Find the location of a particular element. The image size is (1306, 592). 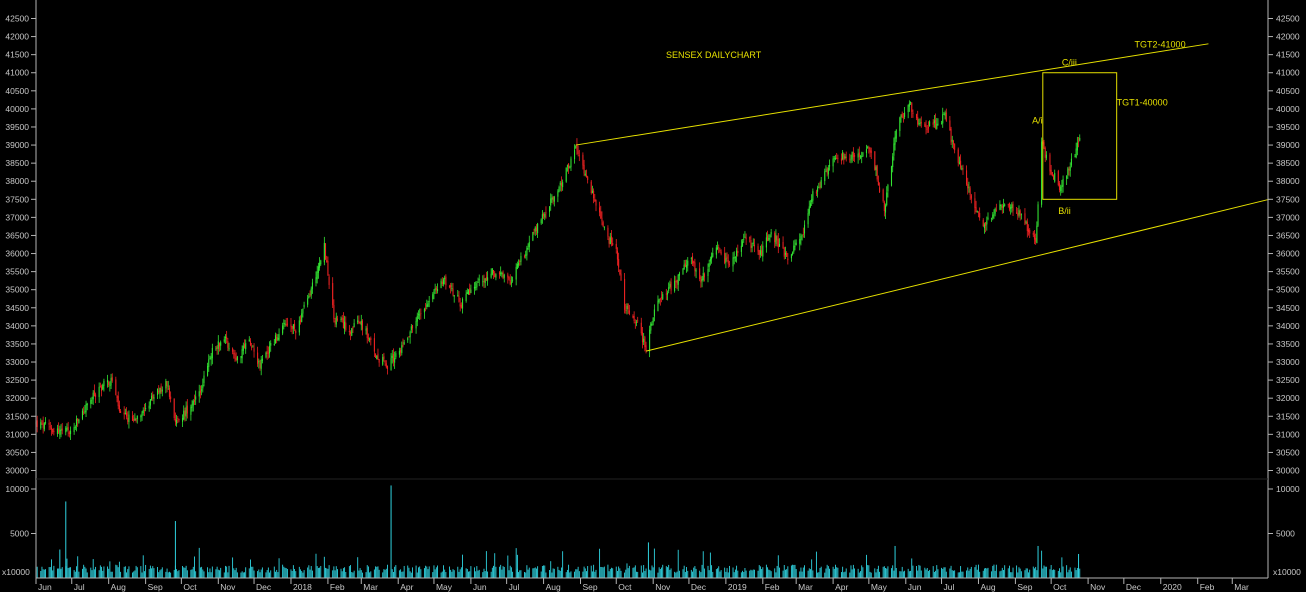

ytick-label-right: 35000 is located at coordinates (1288, 290).